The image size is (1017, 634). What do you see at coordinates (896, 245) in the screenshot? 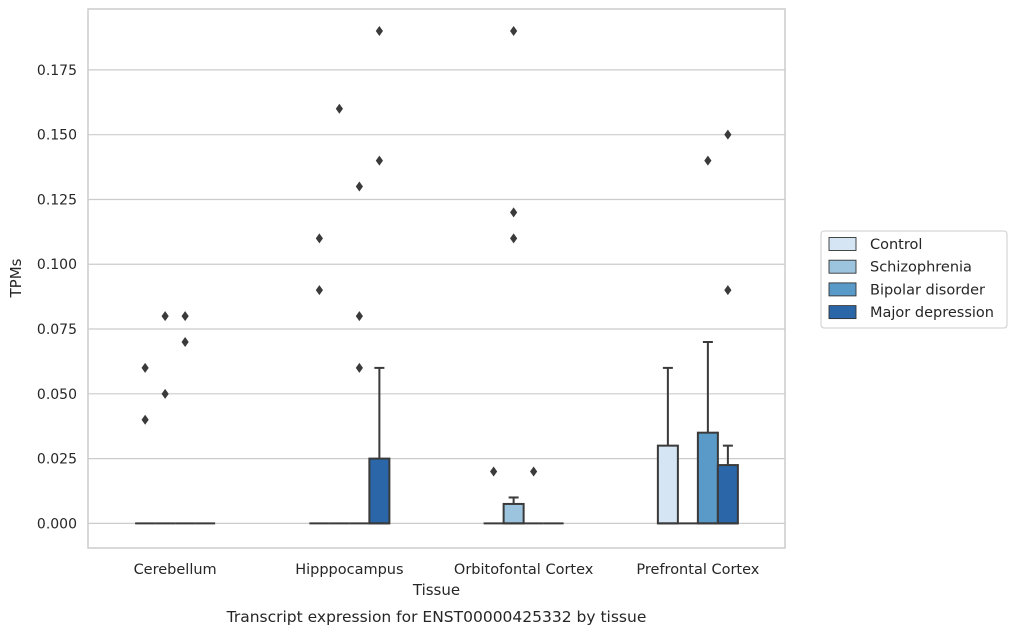
I see `legend-label: Control` at bounding box center [896, 245].